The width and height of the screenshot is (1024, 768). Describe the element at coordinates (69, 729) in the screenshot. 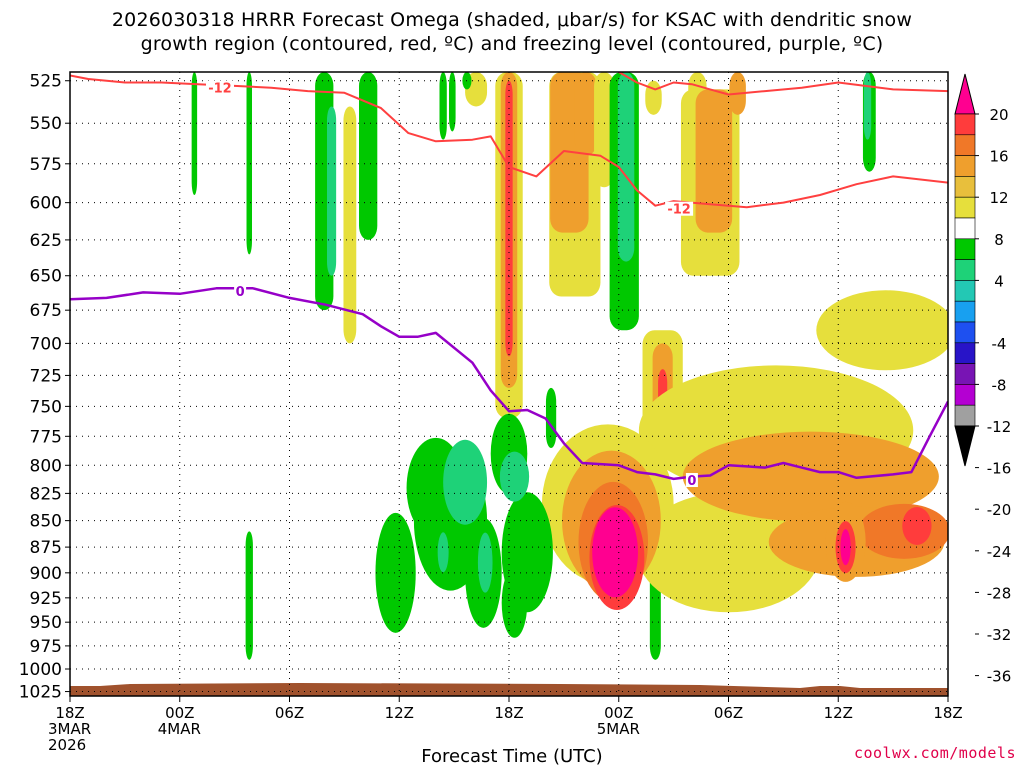

I see `x-tick-label: 3MAR` at that location.